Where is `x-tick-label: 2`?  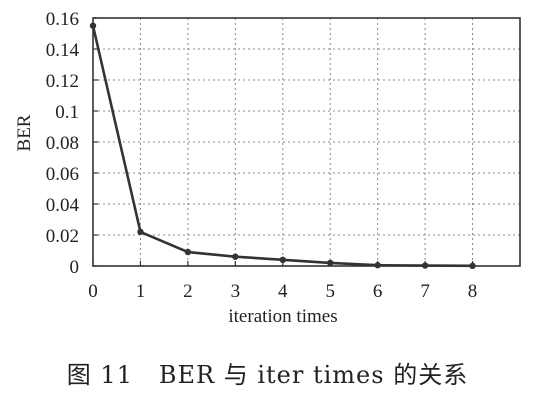 x-tick-label: 2 is located at coordinates (188, 291).